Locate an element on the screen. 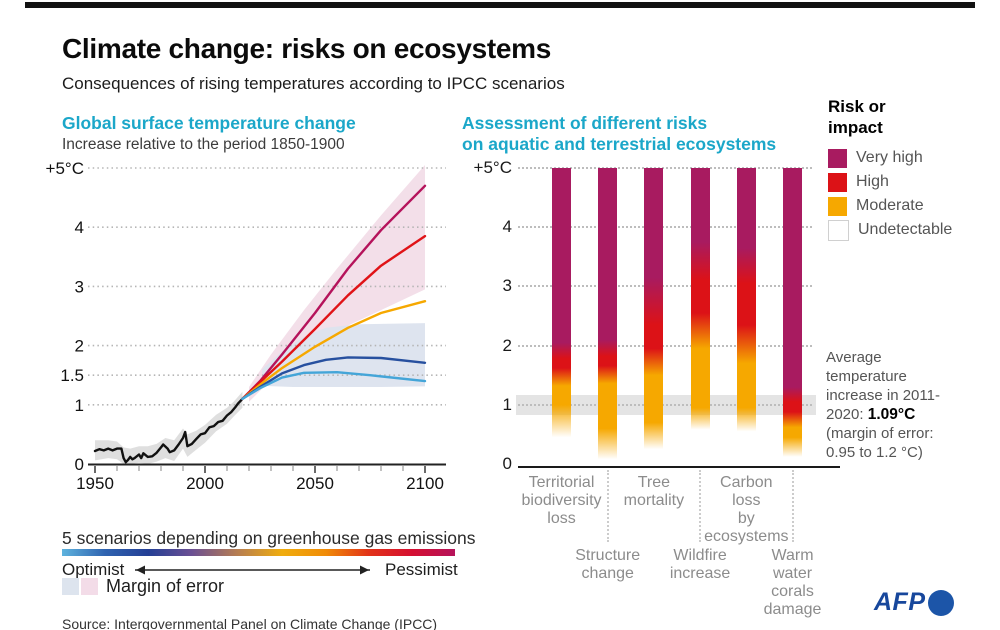 The width and height of the screenshot is (1000, 630). risk-legend-item-high: High is located at coordinates (908, 182).